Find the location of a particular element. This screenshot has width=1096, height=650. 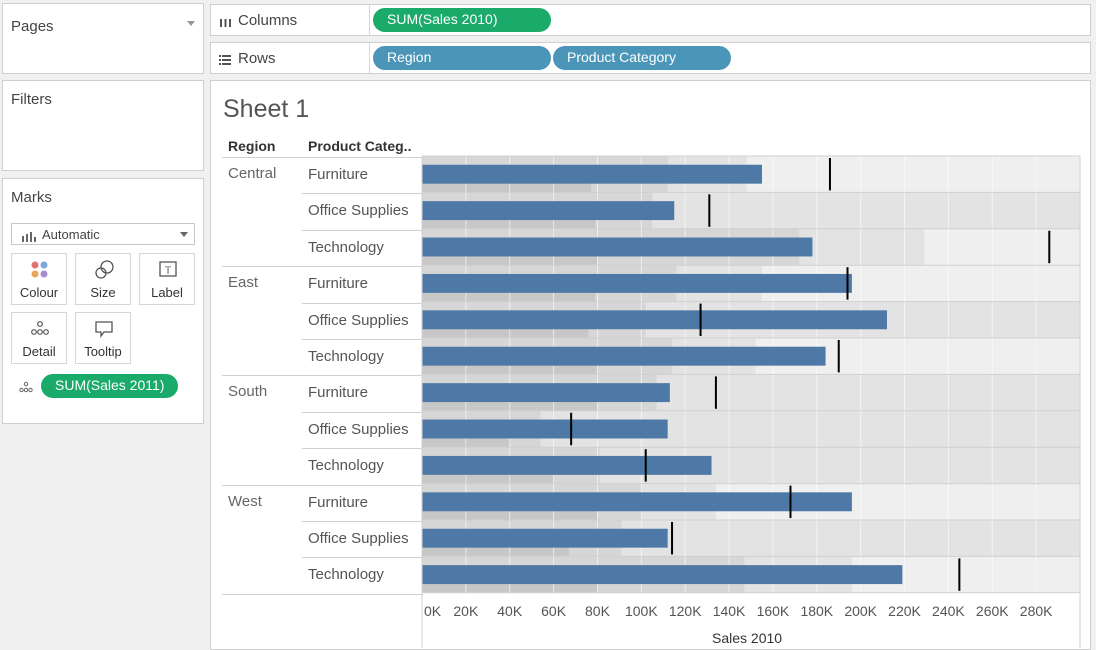

rows-divider is located at coordinates (369, 58).